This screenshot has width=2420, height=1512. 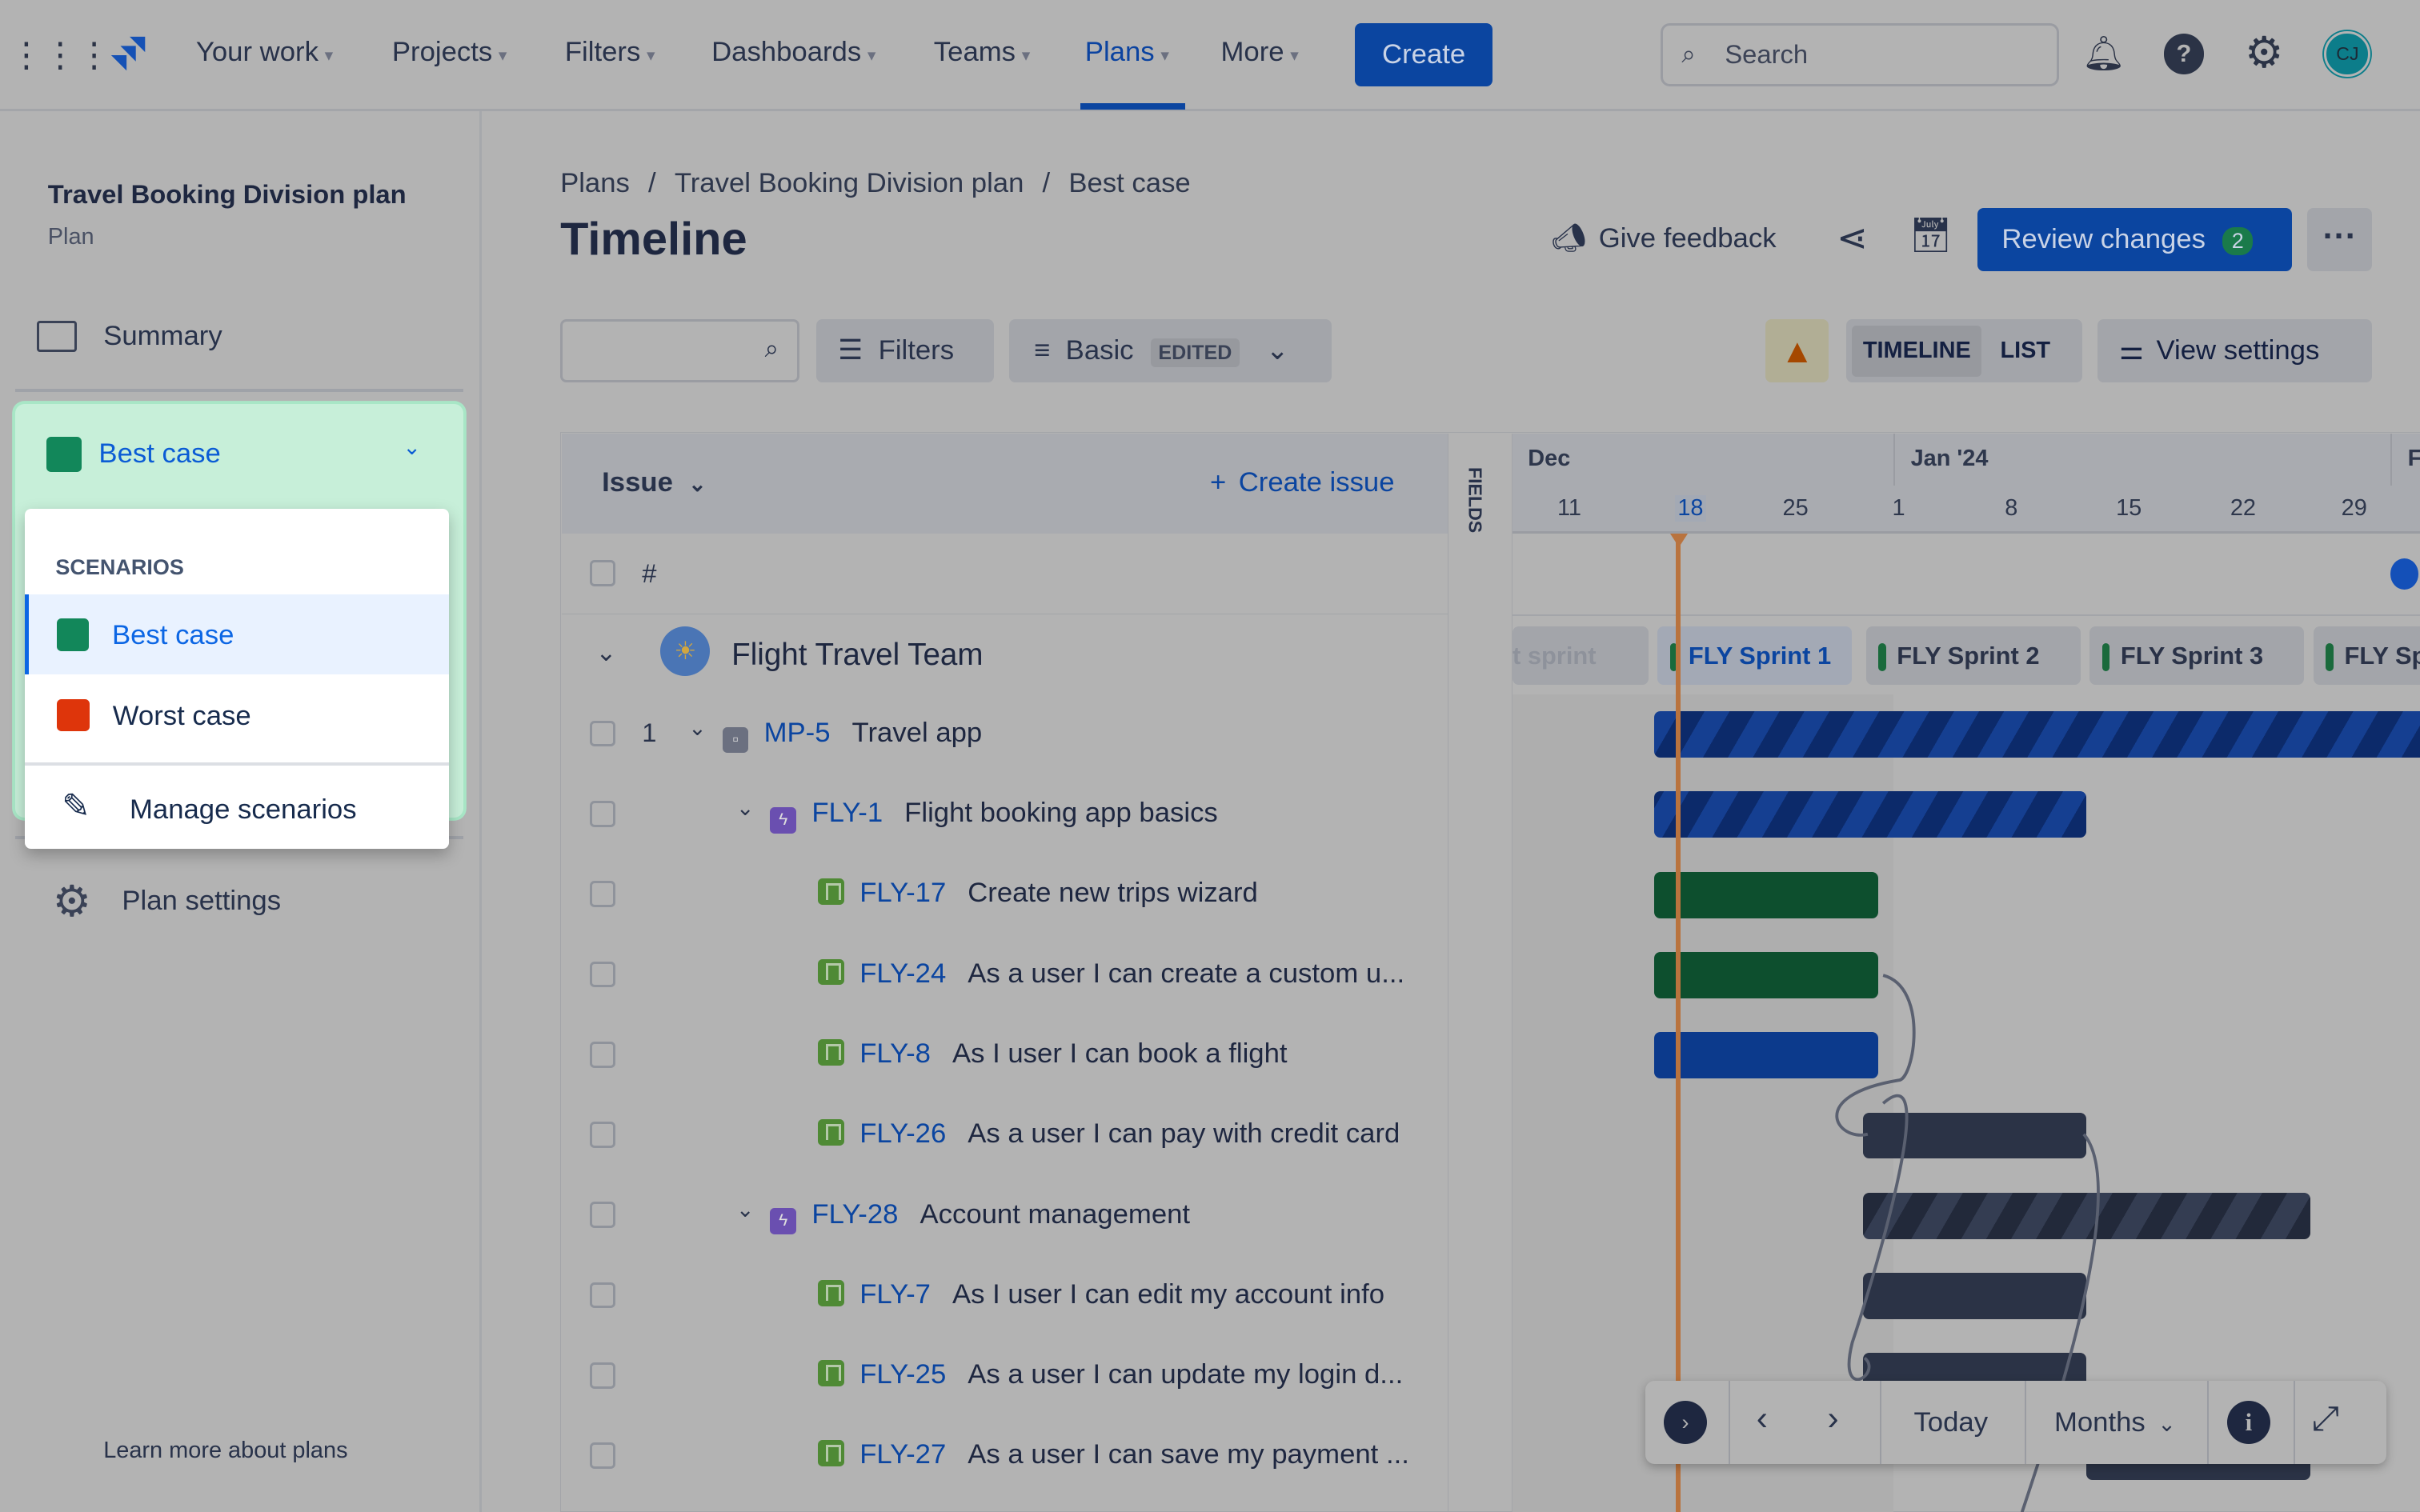 I want to click on scenario-option-worst-case: Worst case, so click(x=237, y=714).